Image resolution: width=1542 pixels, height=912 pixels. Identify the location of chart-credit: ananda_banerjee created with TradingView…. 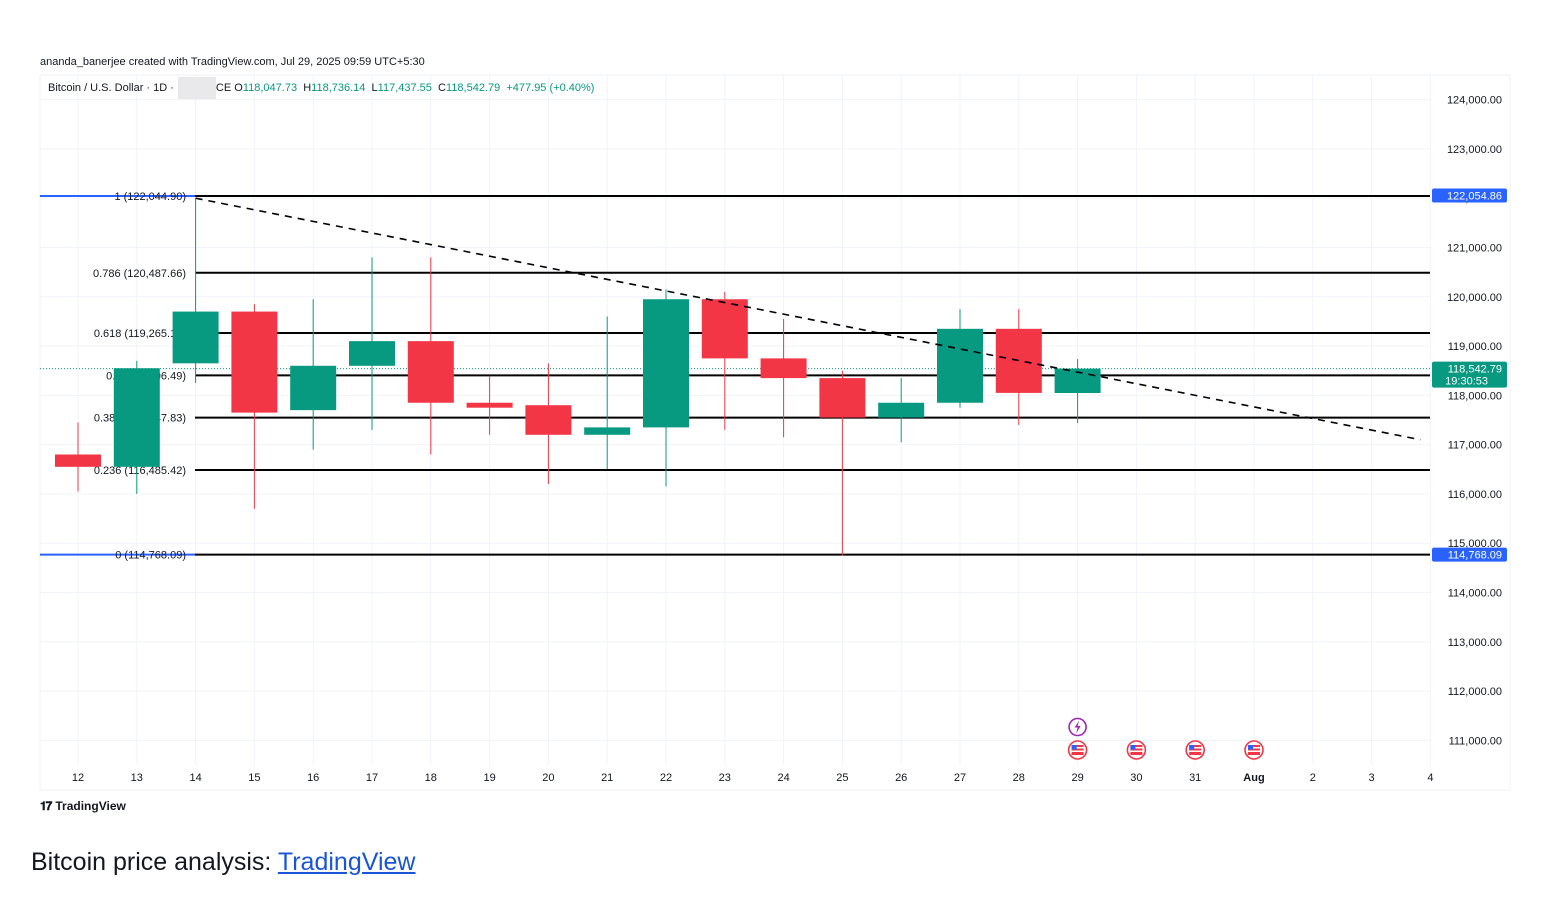
(232, 62).